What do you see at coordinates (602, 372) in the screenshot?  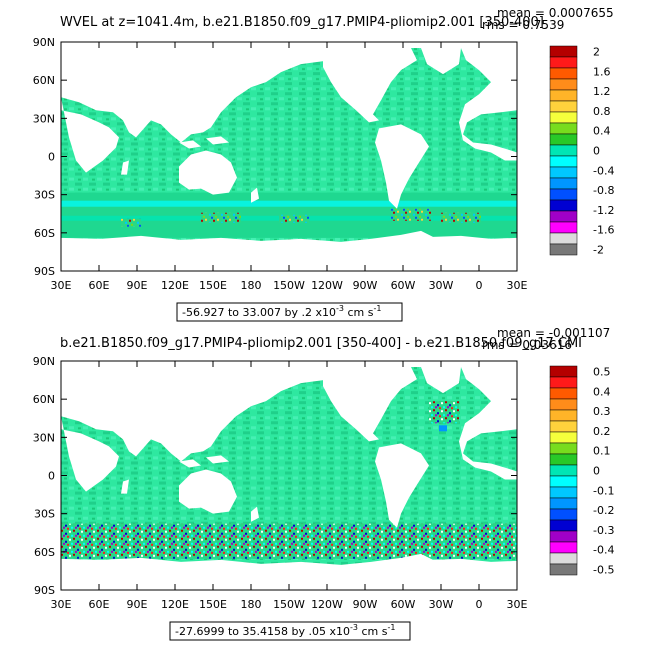 I see `colorbar-label: 0.5` at bounding box center [602, 372].